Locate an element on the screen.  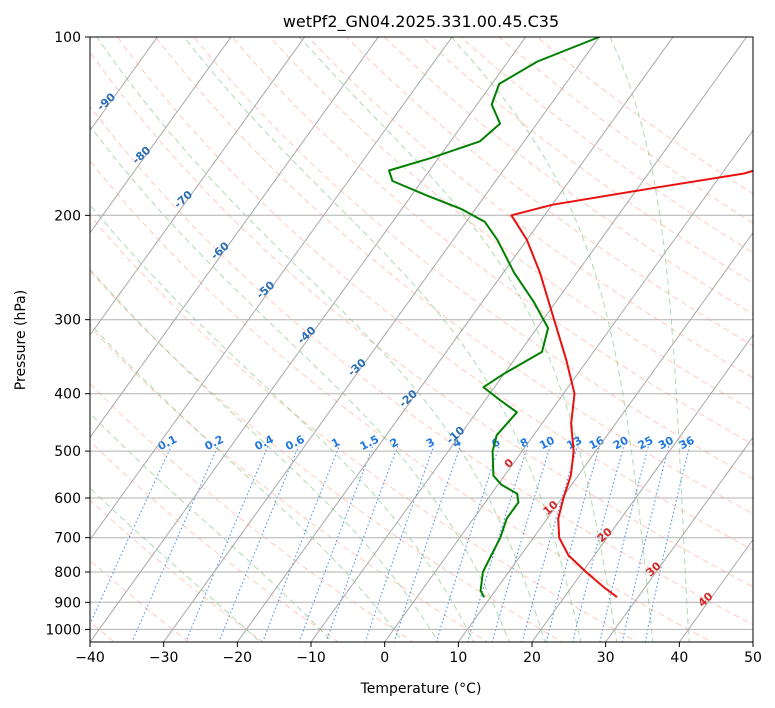
mixing-ratio-label: 30 is located at coordinates (666, 443).